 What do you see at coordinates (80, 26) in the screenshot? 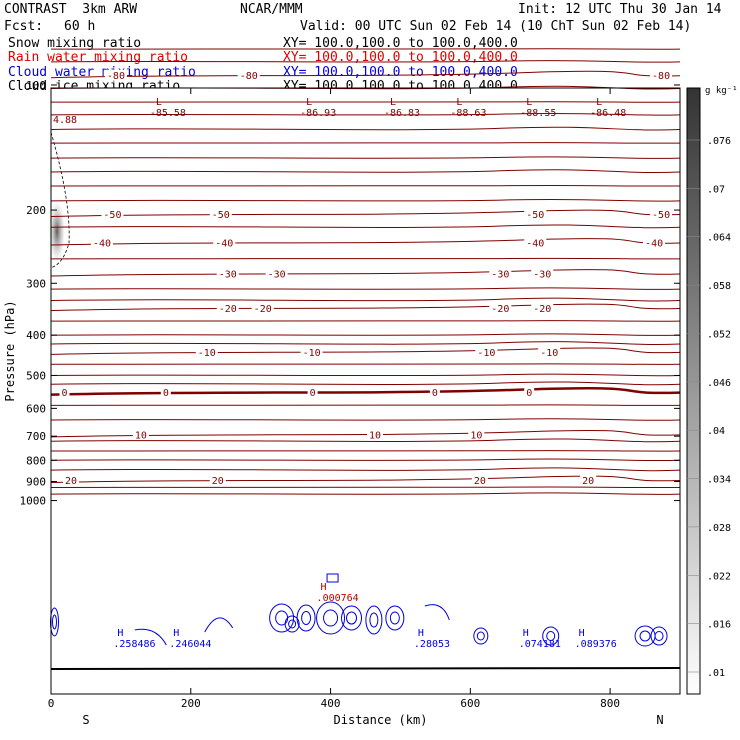
I see `fcst-value: 60 h` at bounding box center [80, 26].